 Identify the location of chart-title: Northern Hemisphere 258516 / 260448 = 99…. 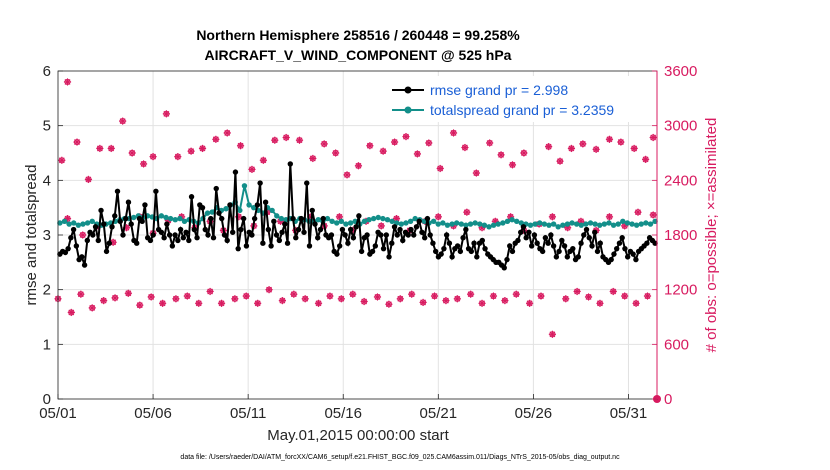
(358, 35).